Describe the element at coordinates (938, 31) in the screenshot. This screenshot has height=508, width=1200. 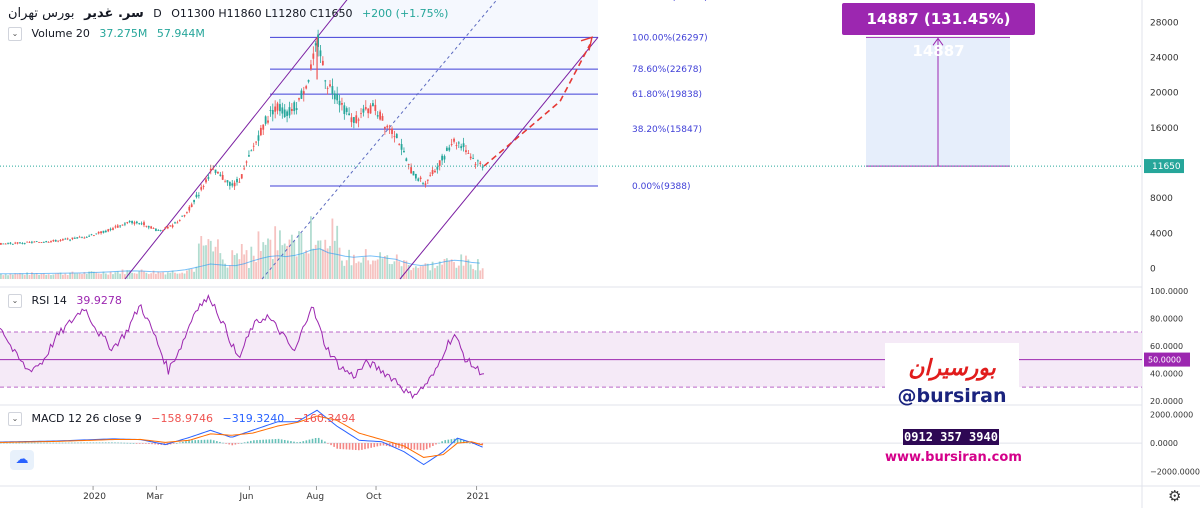
I see `measure-label: 14887 (131.45%) 14887` at that location.